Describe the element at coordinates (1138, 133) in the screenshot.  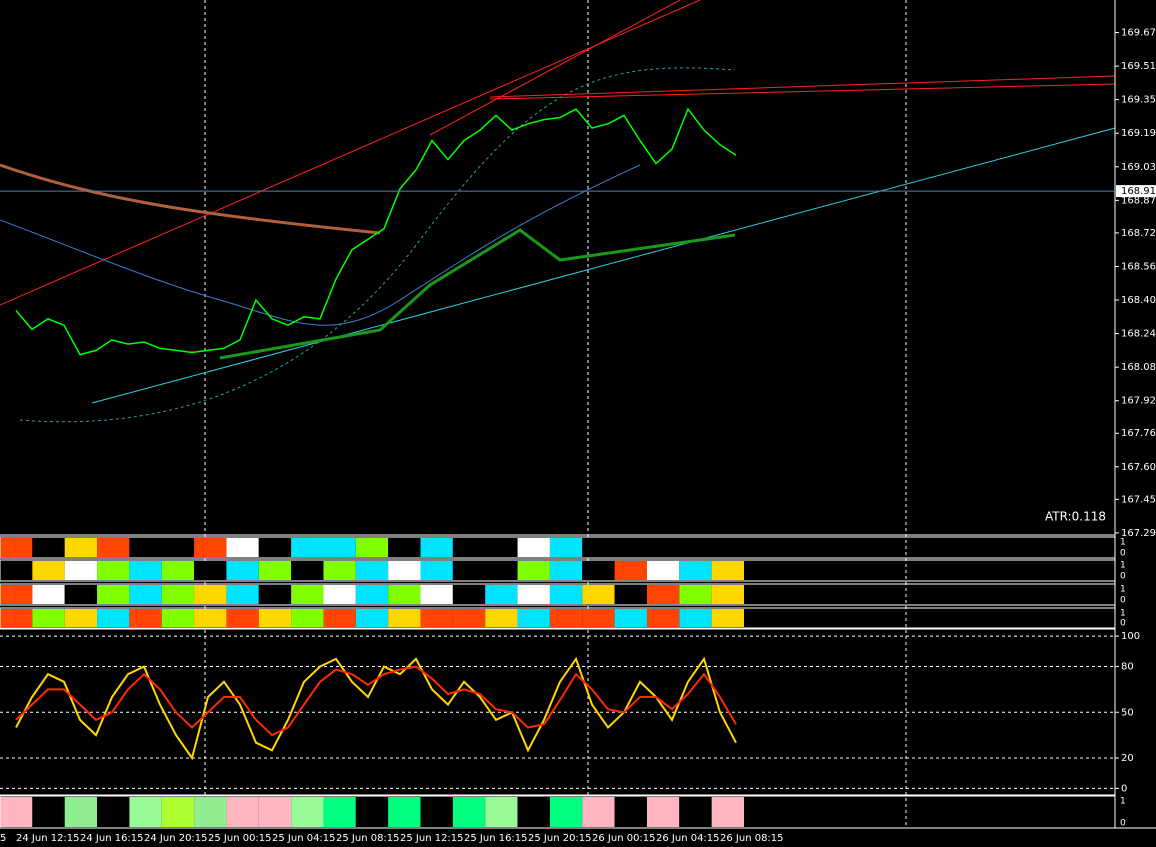
I see `y-tick-label: 169.195` at that location.